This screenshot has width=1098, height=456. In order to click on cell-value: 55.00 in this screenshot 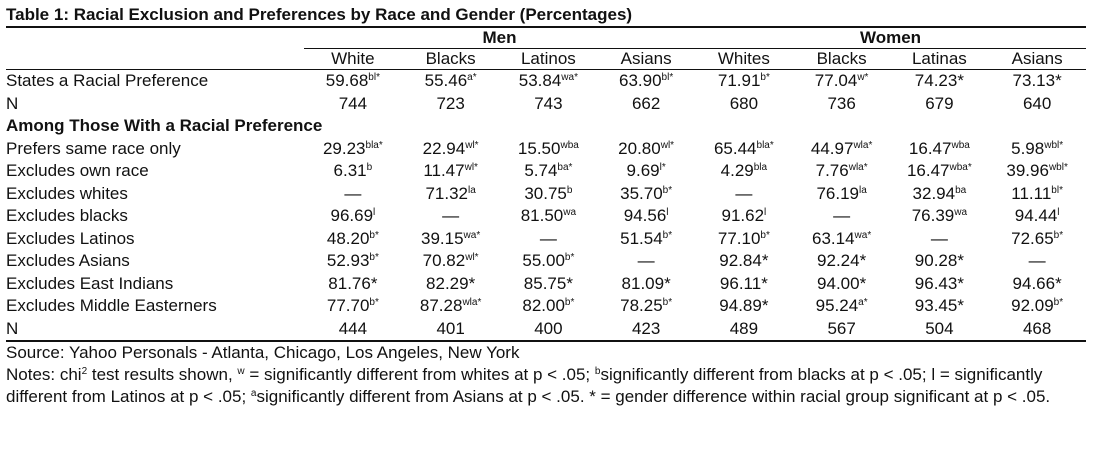, I will do `click(543, 260)`.